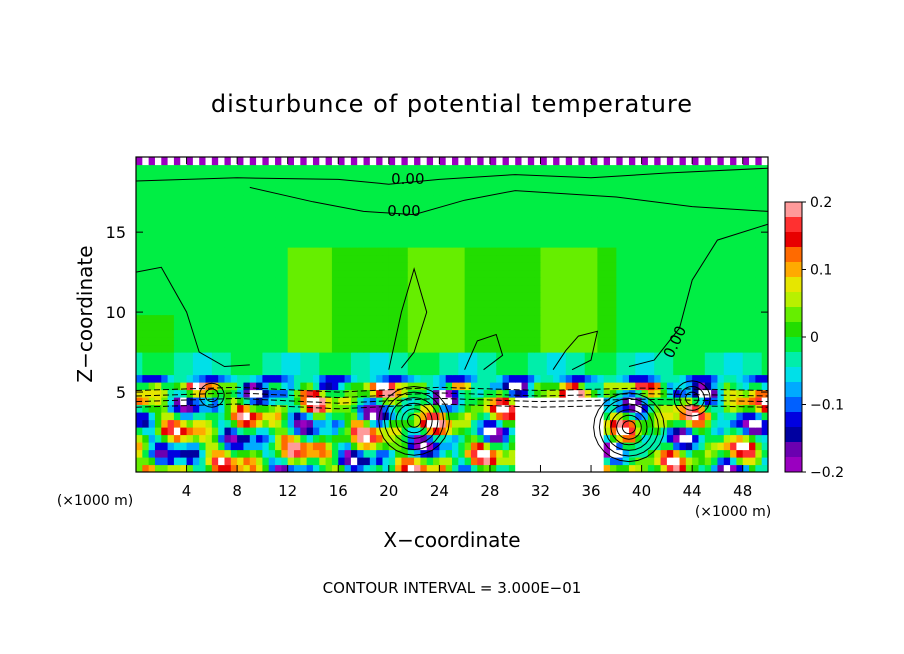  What do you see at coordinates (452, 389) in the screenshot?
I see `contour-line-negative` at bounding box center [452, 389].